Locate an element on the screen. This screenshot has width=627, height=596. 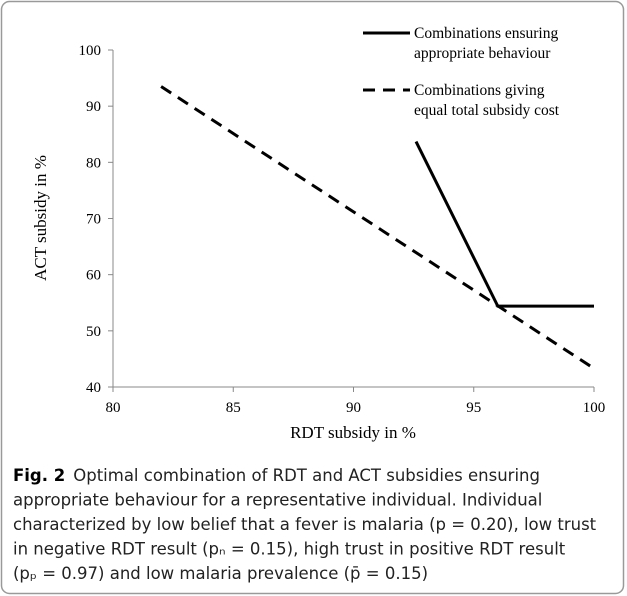
y-tick-label: 100 is located at coordinates (90, 51).